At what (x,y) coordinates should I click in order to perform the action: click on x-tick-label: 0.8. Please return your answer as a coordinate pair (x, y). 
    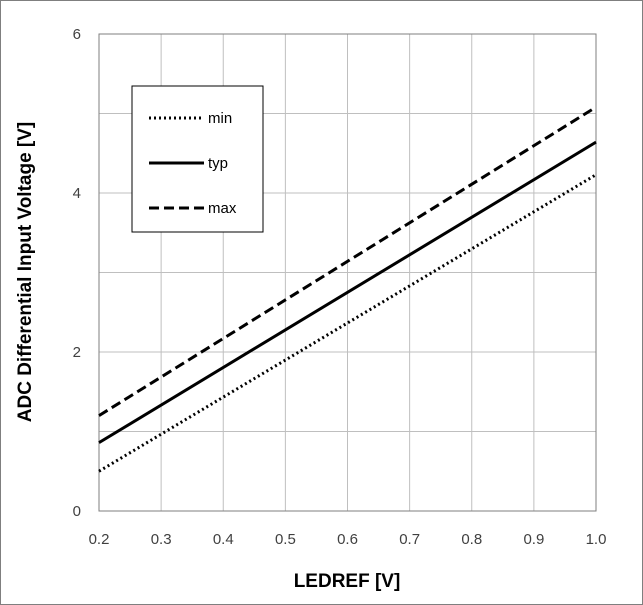
    Looking at the image, I should click on (471, 539).